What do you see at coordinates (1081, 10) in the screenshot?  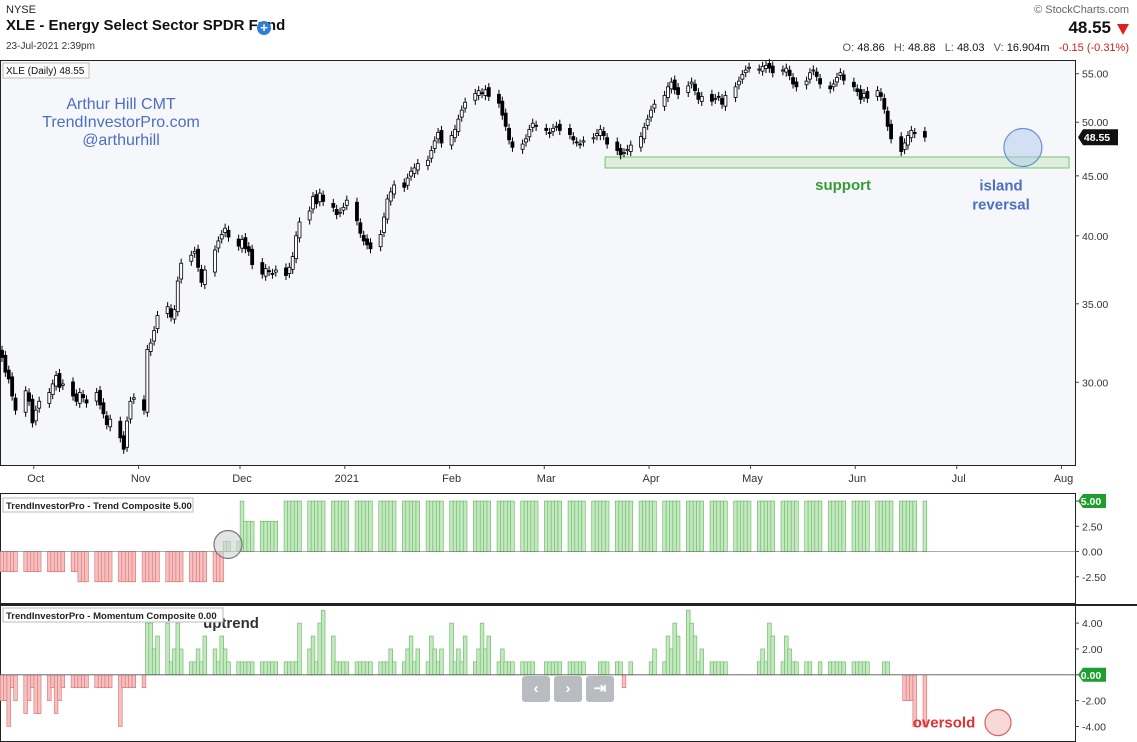 I see `brand-label: © StockCharts.com` at bounding box center [1081, 10].